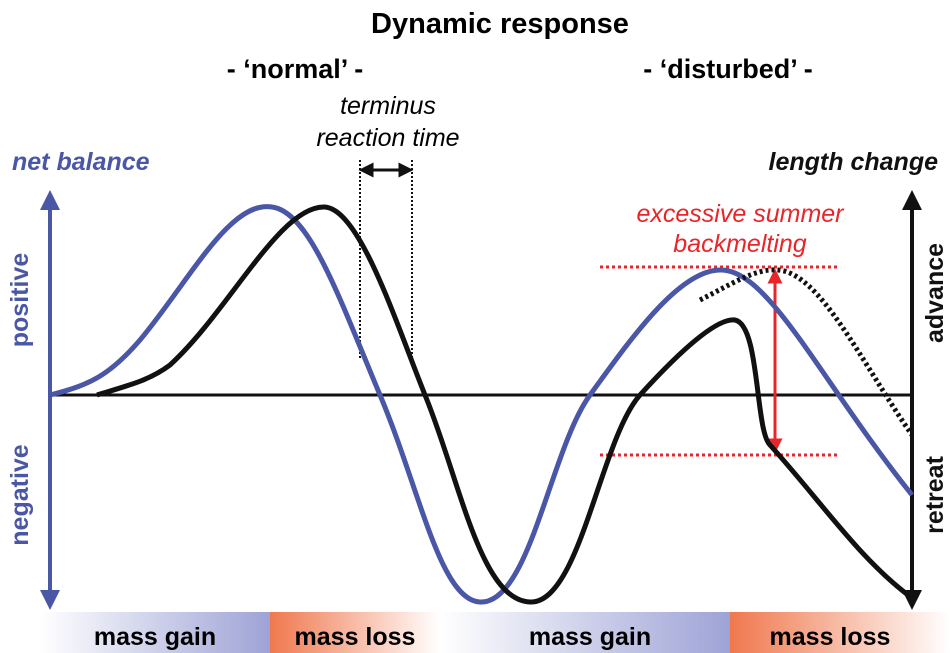 Image resolution: width=950 pixels, height=653 pixels. What do you see at coordinates (854, 162) in the screenshot?
I see `axis-title: length change` at bounding box center [854, 162].